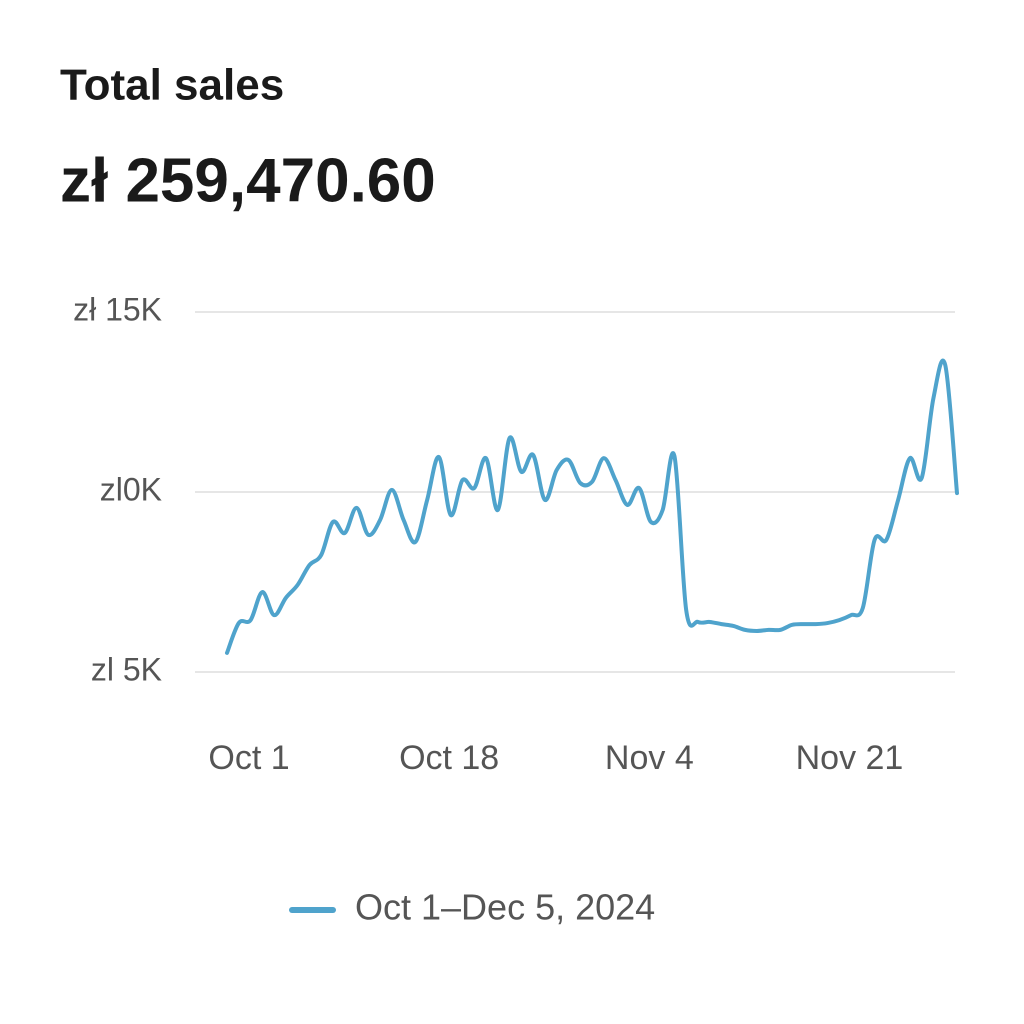 The image size is (1024, 1024). Describe the element at coordinates (449, 758) in the screenshot. I see `x-tick-label: Oct 18` at that location.